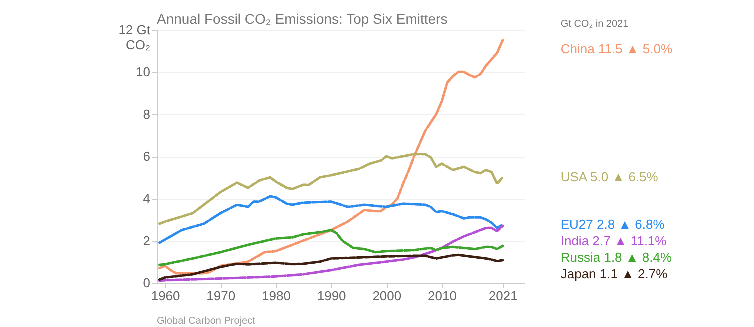  I want to click on x-tick-label: 1990, so click(331, 296).